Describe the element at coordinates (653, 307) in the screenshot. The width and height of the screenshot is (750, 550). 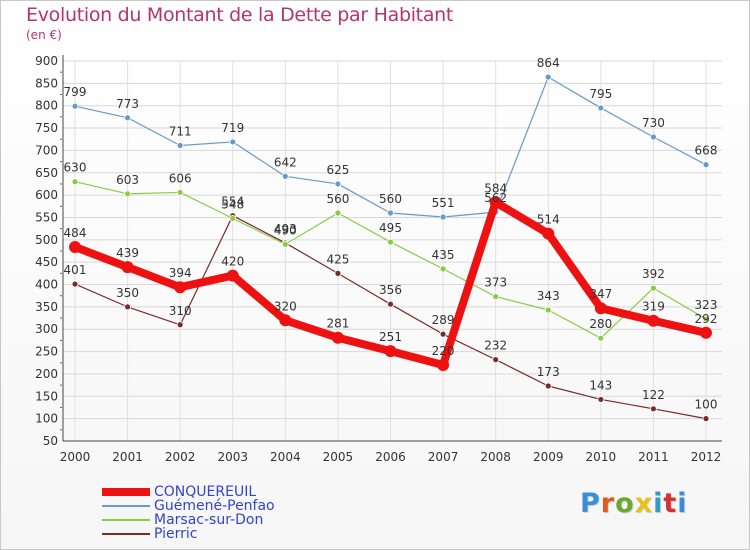
I see `data-label: 319` at that location.